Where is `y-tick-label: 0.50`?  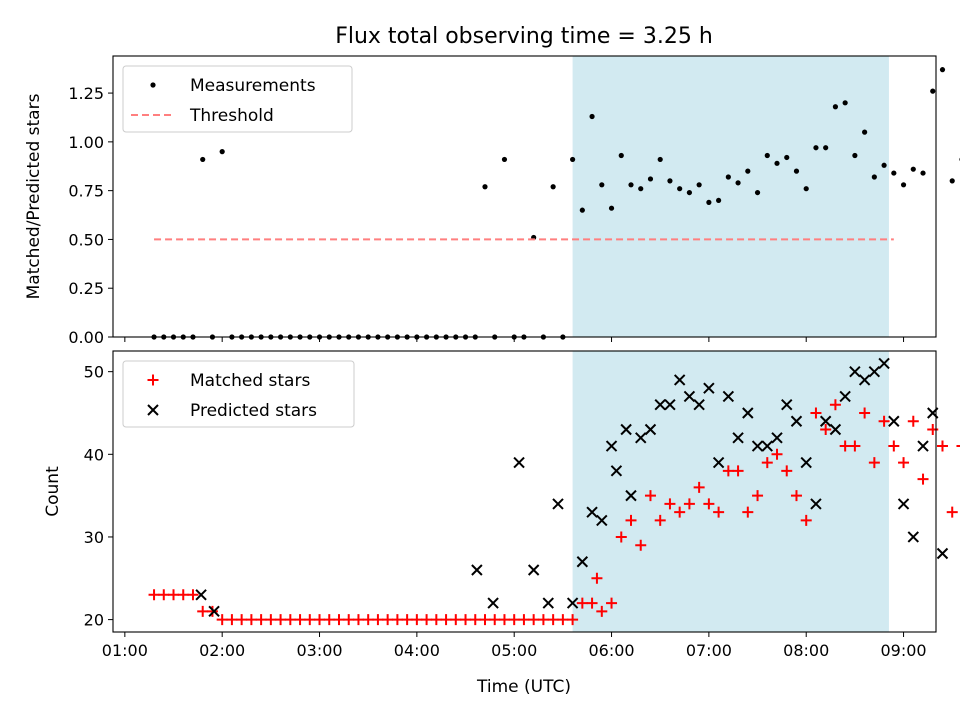
y-tick-label: 0.50 is located at coordinates (86, 239).